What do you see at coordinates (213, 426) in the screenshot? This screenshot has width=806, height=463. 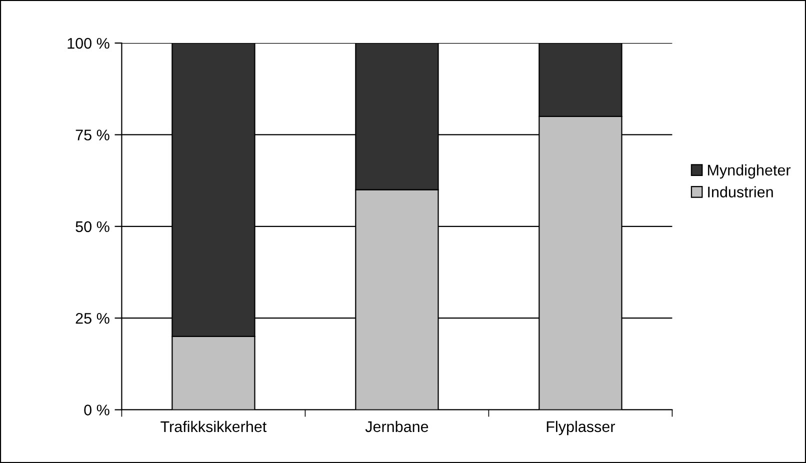 I see `x-tick-label: Trafikksikkerhet` at bounding box center [213, 426].